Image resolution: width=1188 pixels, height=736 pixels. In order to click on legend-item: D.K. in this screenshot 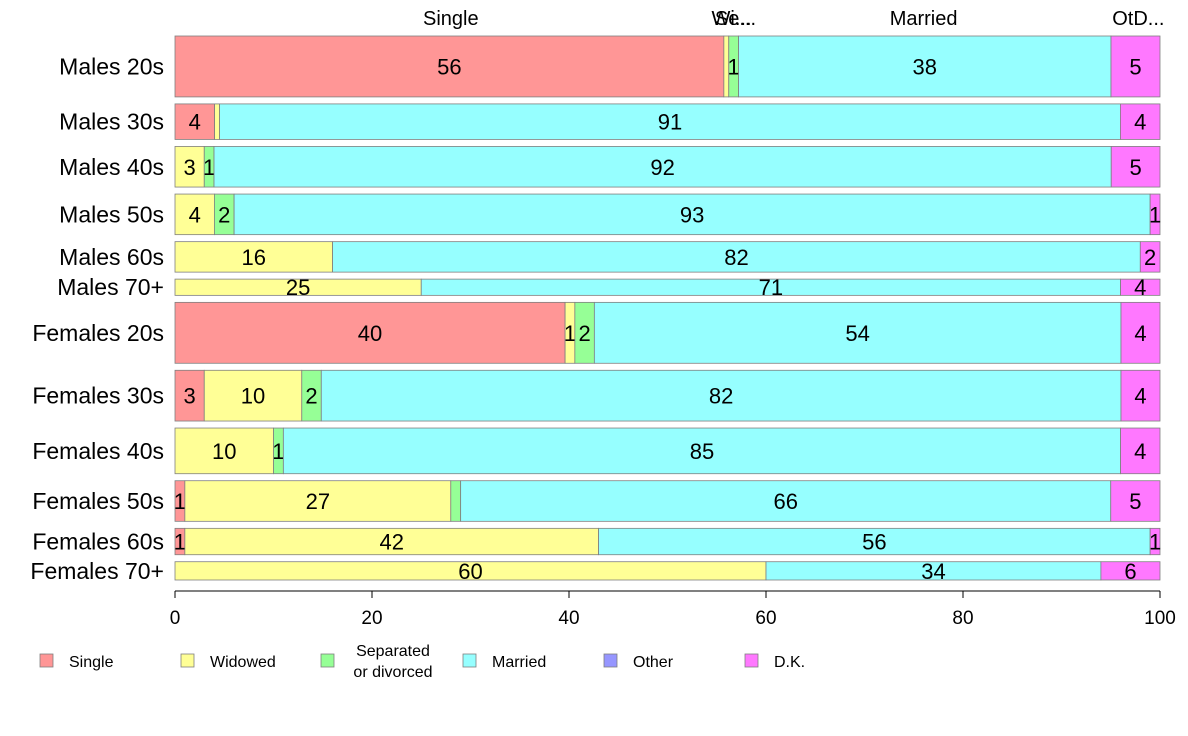, I will do `click(774, 662)`.